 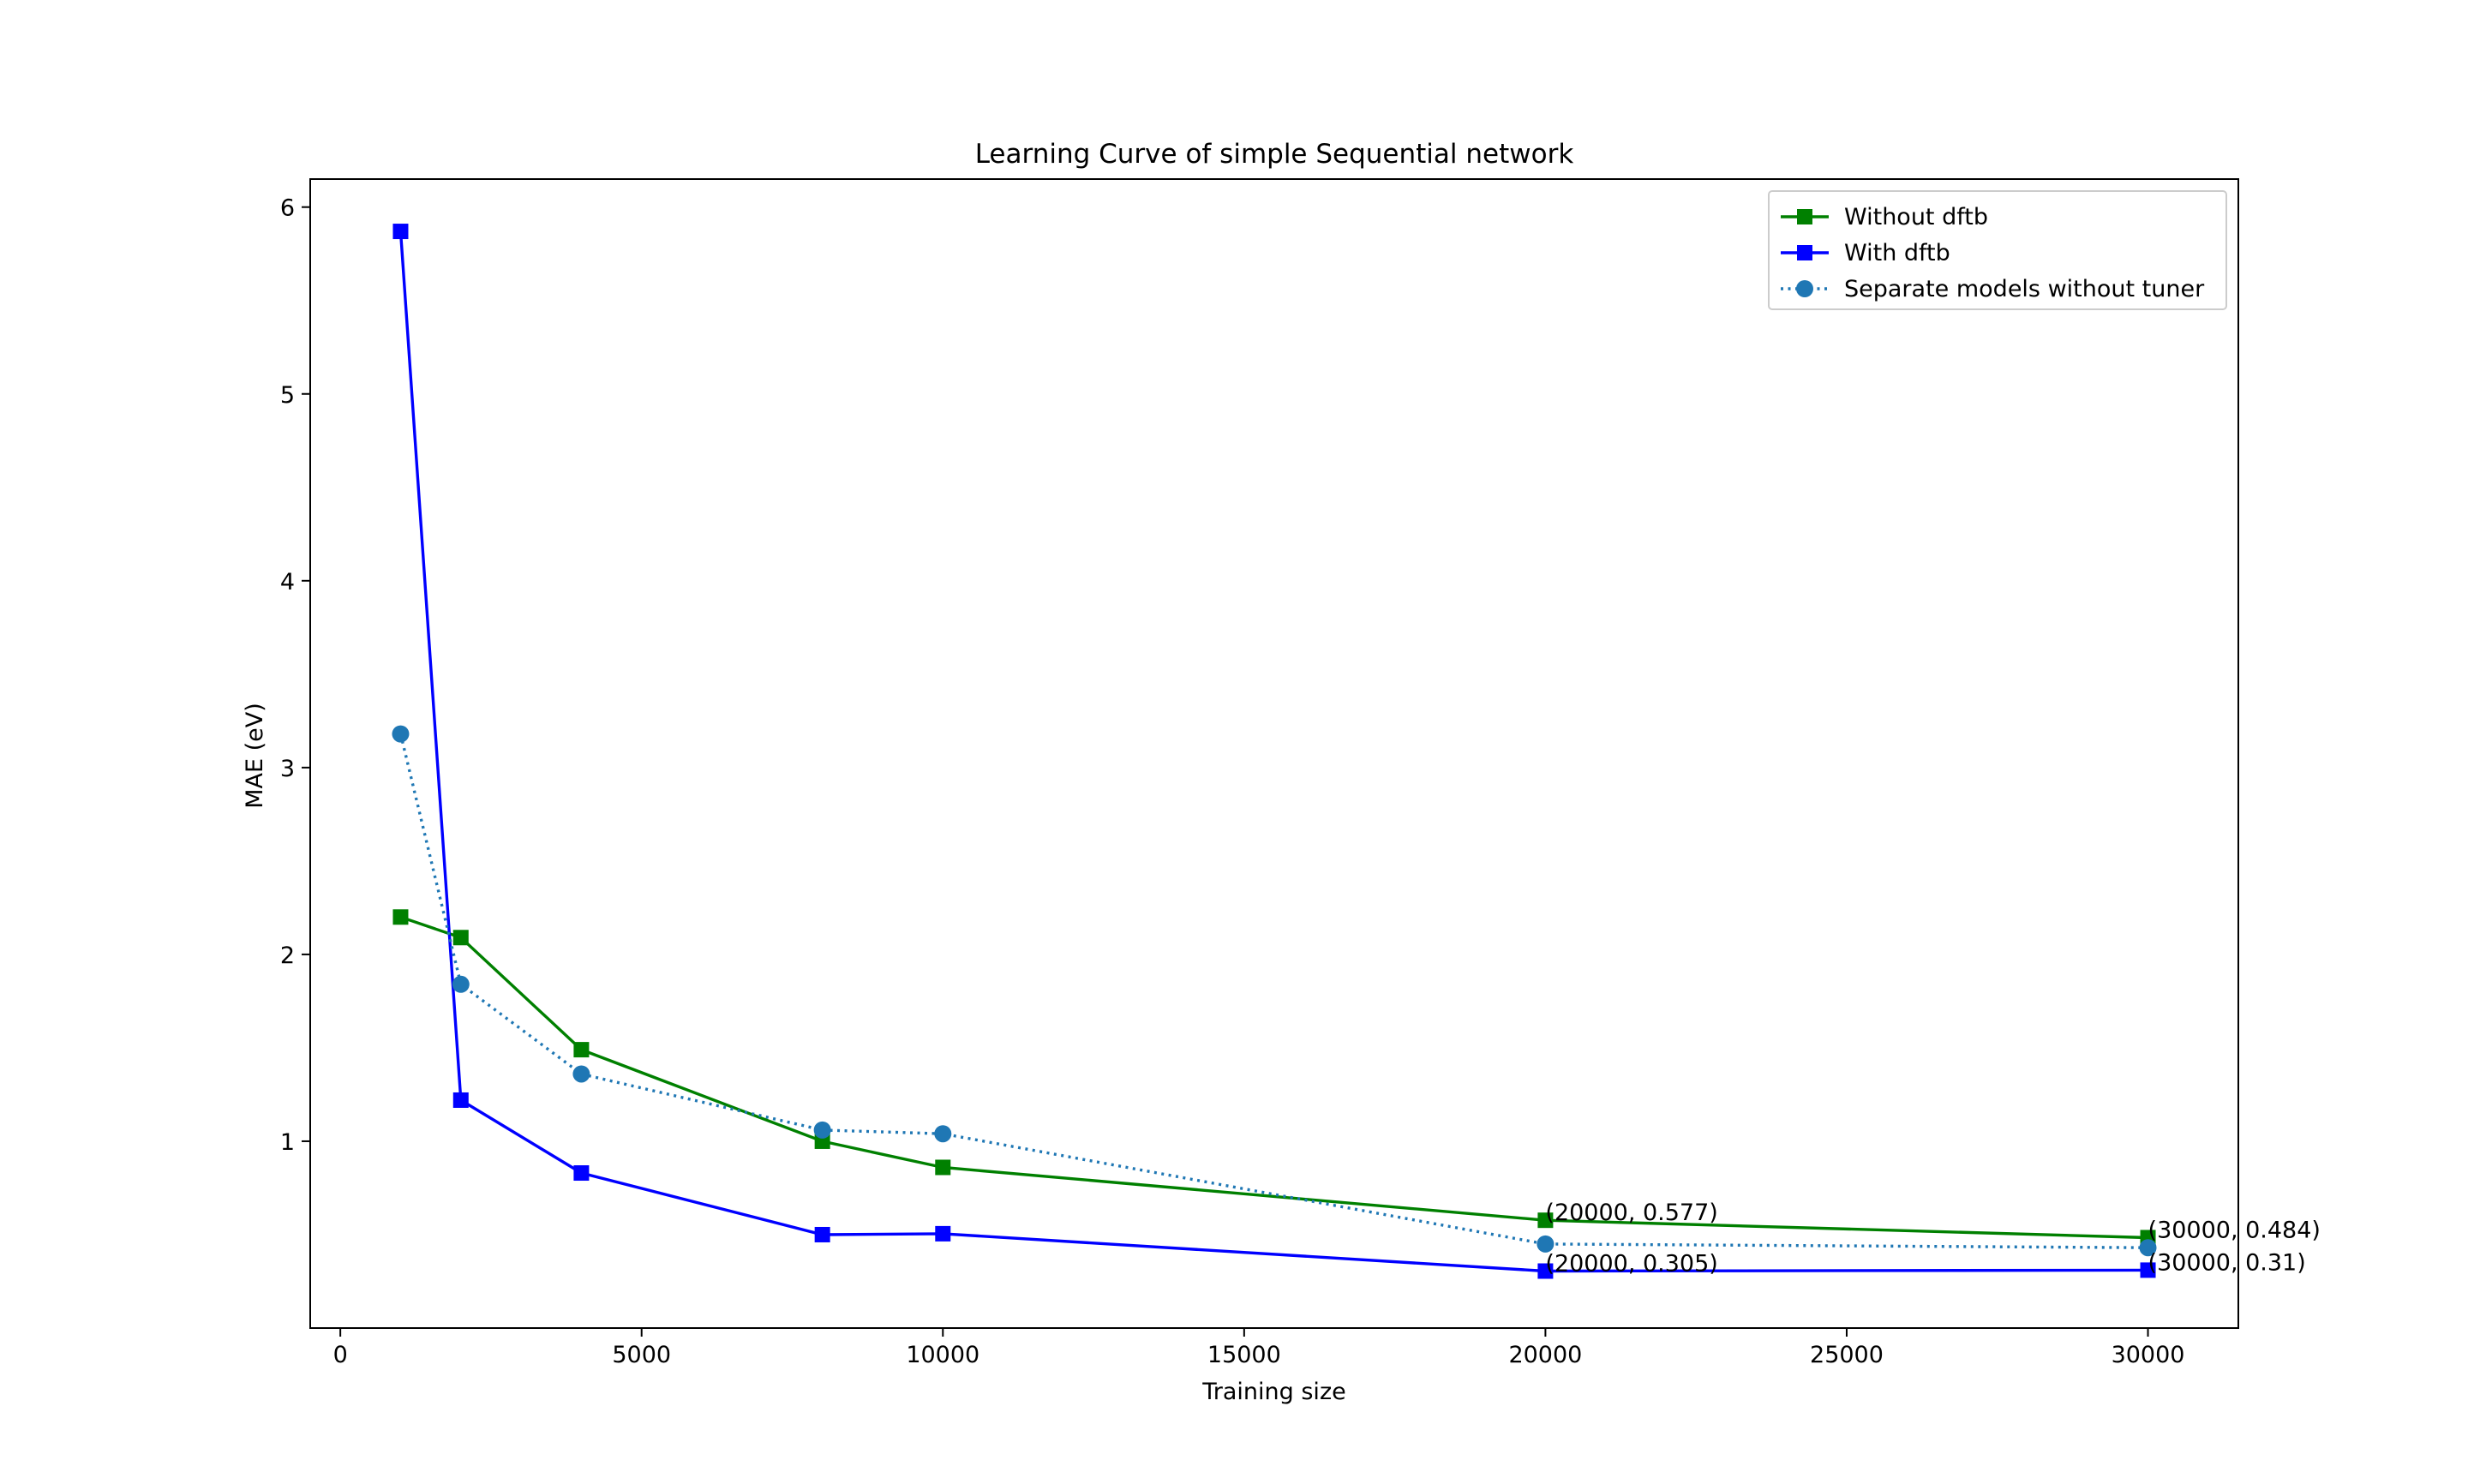 I want to click on x-tick-label: 10000, so click(x=942, y=1355).